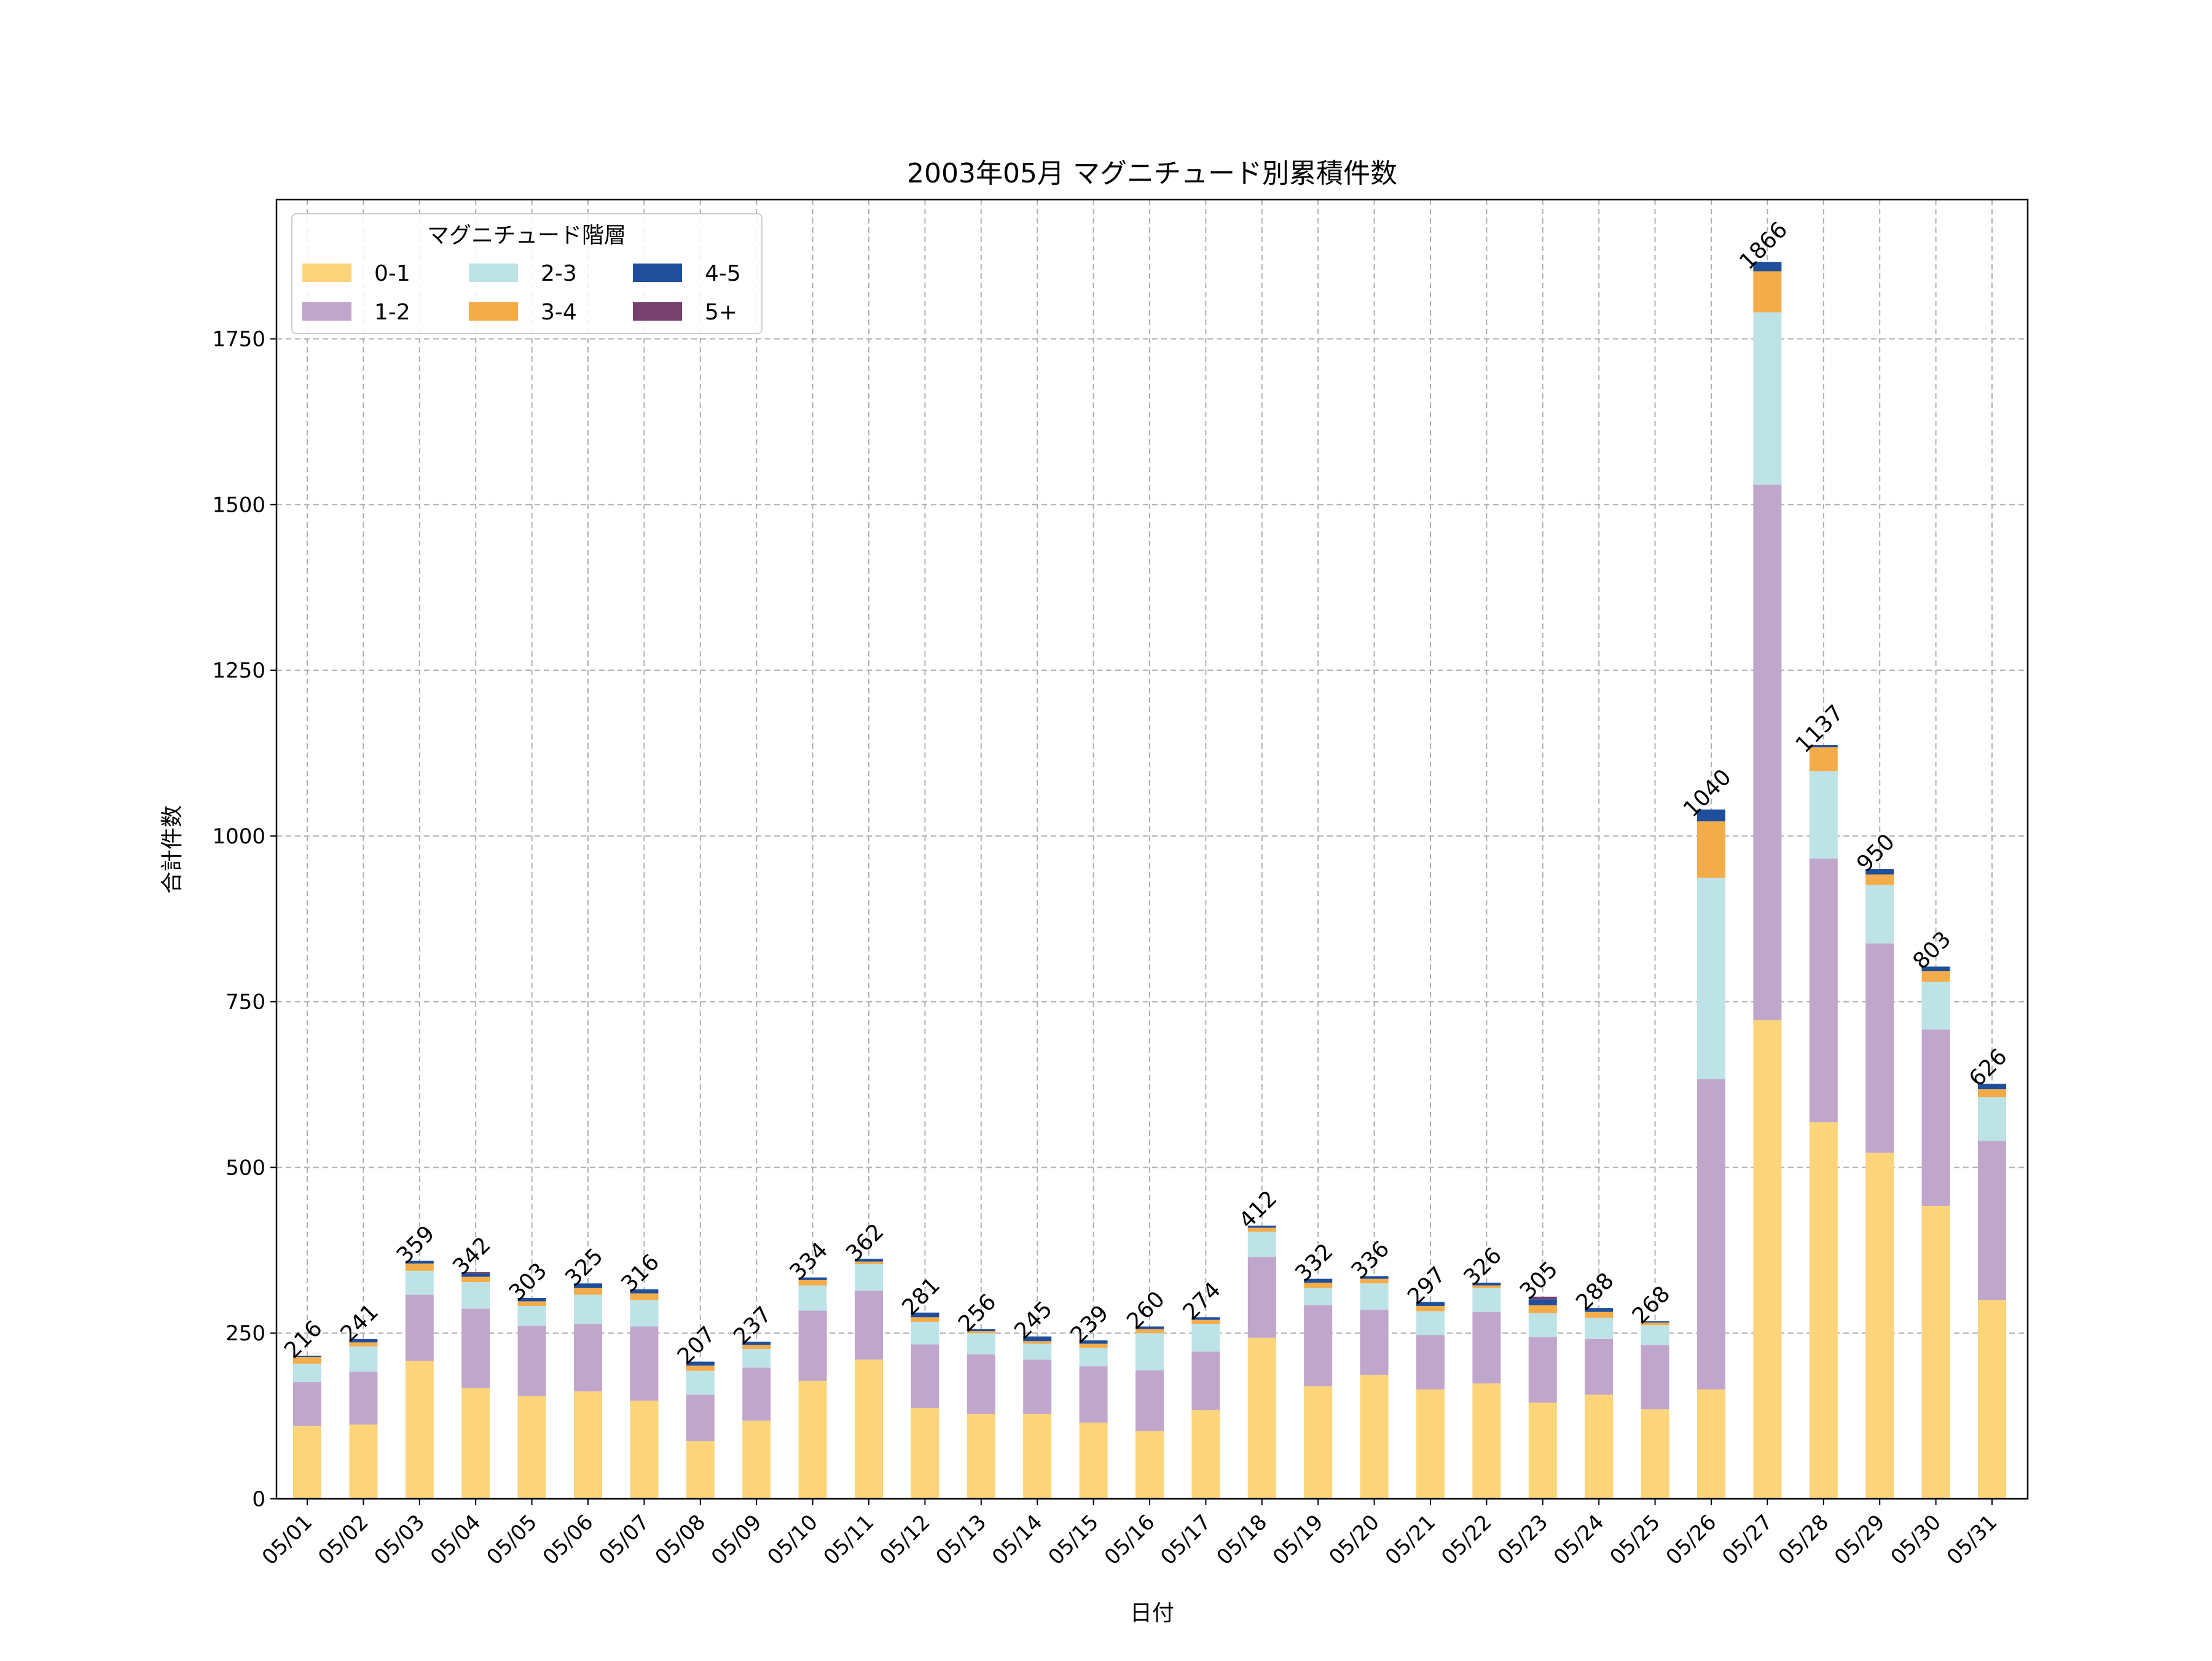  I want to click on bar-segment-4-5-05/23, so click(1542, 1302).